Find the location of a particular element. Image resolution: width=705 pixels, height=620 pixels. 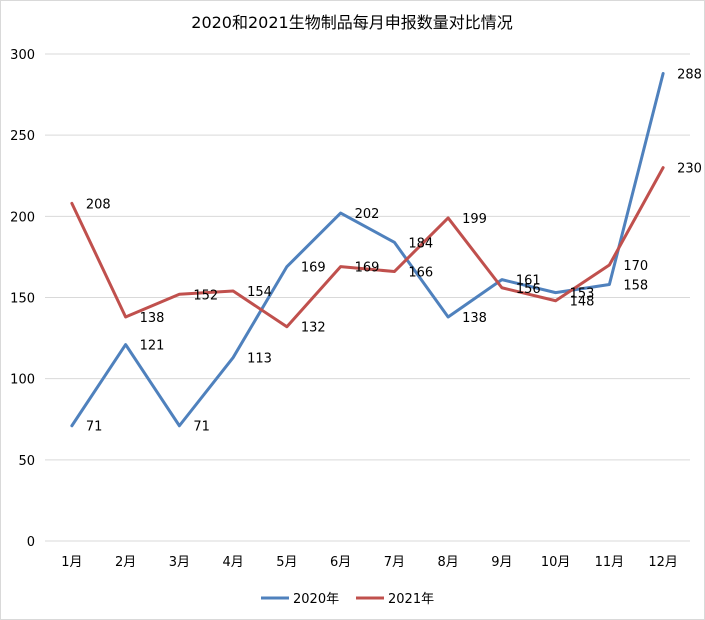

legend: 2020年 2021年 is located at coordinates (347, 599).